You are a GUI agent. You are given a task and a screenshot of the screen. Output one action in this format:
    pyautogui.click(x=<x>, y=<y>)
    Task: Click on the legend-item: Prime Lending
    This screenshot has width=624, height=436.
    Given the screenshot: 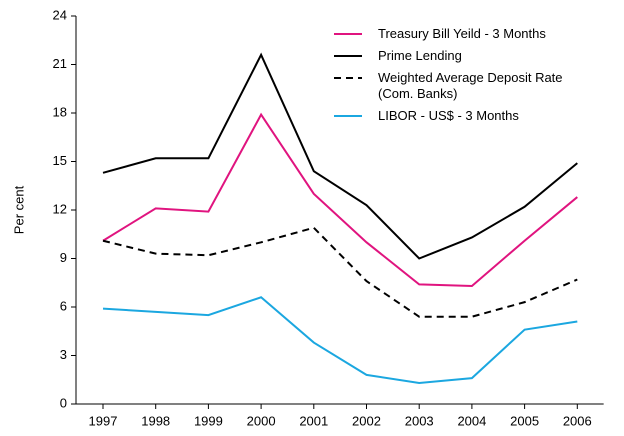 What is the action you would take?
    pyautogui.click(x=448, y=56)
    